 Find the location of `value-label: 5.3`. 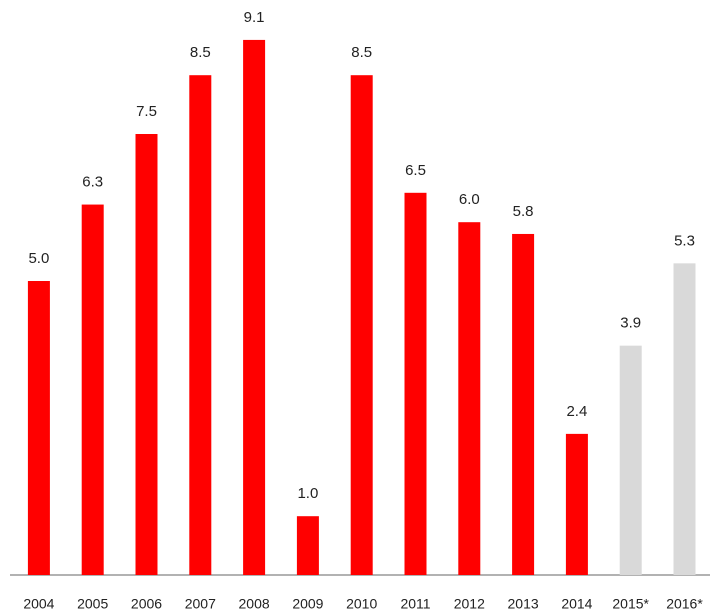

value-label: 5.3 is located at coordinates (684, 240).